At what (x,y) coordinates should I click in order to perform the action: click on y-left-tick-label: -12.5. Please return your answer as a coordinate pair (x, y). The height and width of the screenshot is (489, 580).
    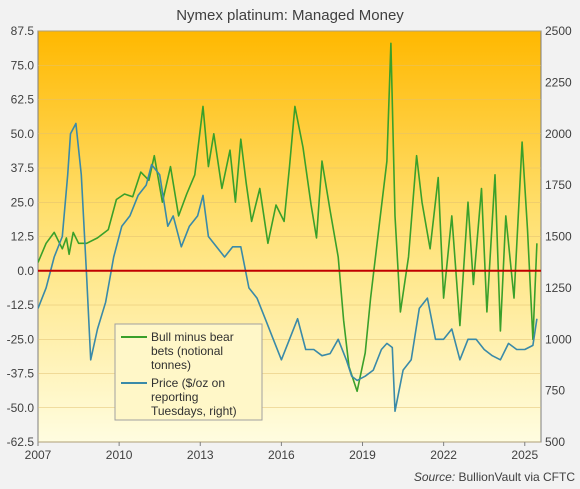
    Looking at the image, I should click on (21, 305).